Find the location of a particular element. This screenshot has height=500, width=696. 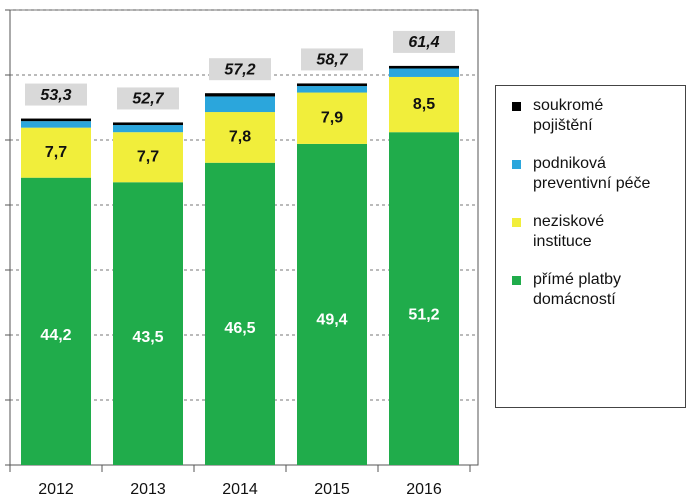

x-tick-label: 2013 is located at coordinates (148, 489).